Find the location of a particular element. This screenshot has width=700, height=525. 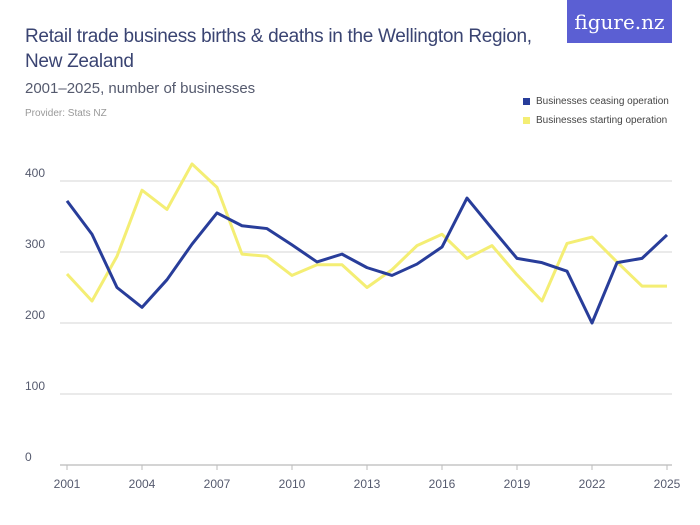

x-tick-label: 2007 is located at coordinates (217, 484).